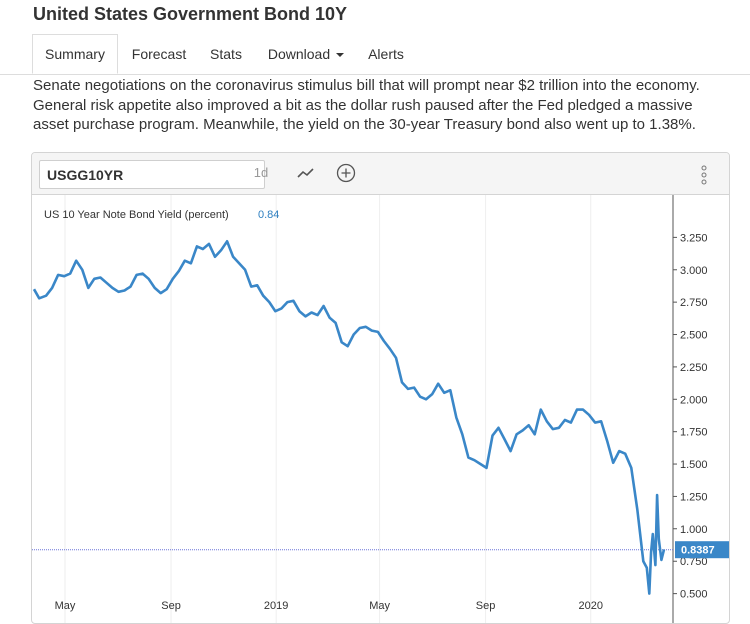 This screenshot has height=624, width=750. What do you see at coordinates (261, 172) in the screenshot?
I see `interval-button: 1d` at bounding box center [261, 172].